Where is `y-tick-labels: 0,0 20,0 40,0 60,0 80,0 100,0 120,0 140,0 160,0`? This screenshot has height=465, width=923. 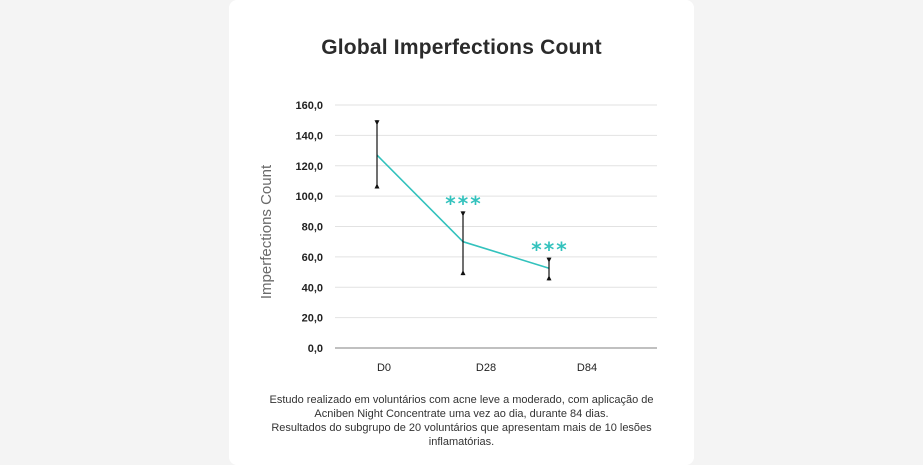 y-tick-labels: 0,0 20,0 40,0 60,0 80,0 100,0 120,0 140,0 160,0 is located at coordinates (309, 227).